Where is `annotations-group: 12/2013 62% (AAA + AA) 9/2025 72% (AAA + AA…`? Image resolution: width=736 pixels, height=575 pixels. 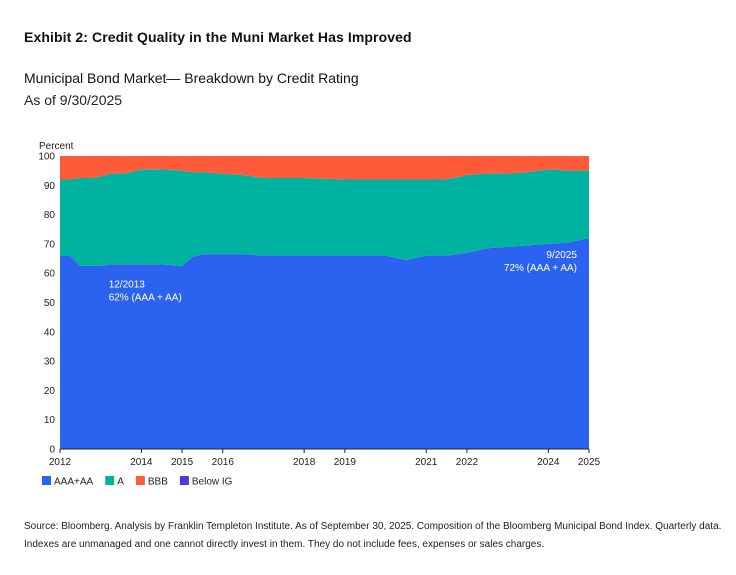 annotations-group: 12/2013 62% (AAA + AA) 9/2025 72% (AAA + AA… is located at coordinates (343, 276).